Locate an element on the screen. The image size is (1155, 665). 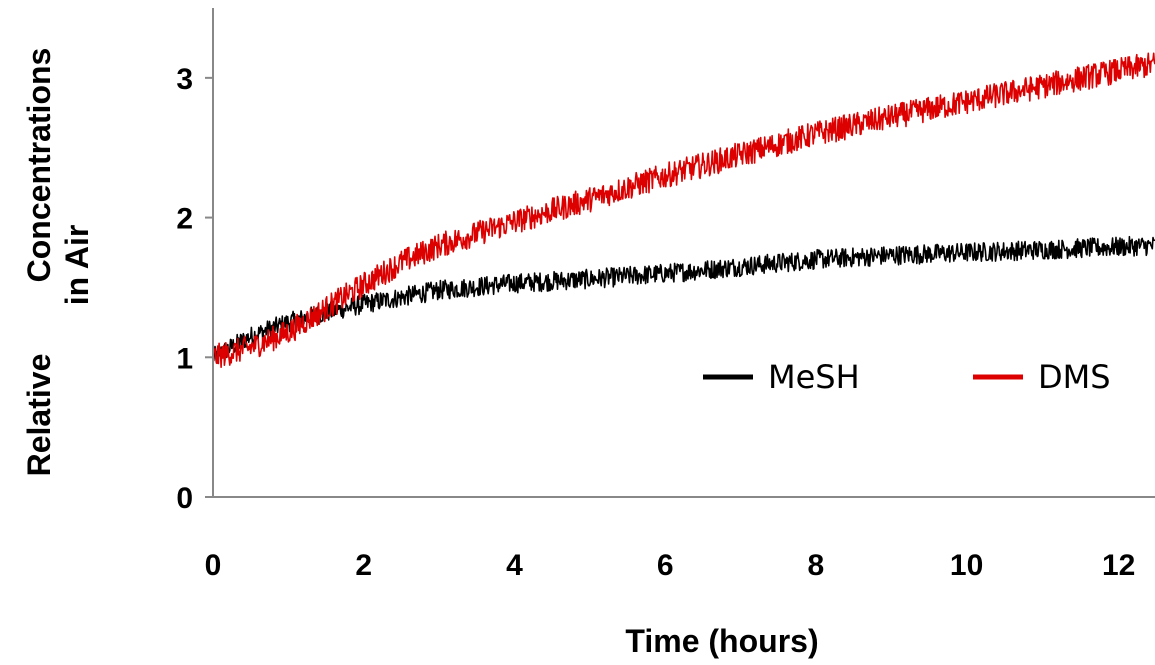
x-tick-label: 10 is located at coordinates (966, 565).